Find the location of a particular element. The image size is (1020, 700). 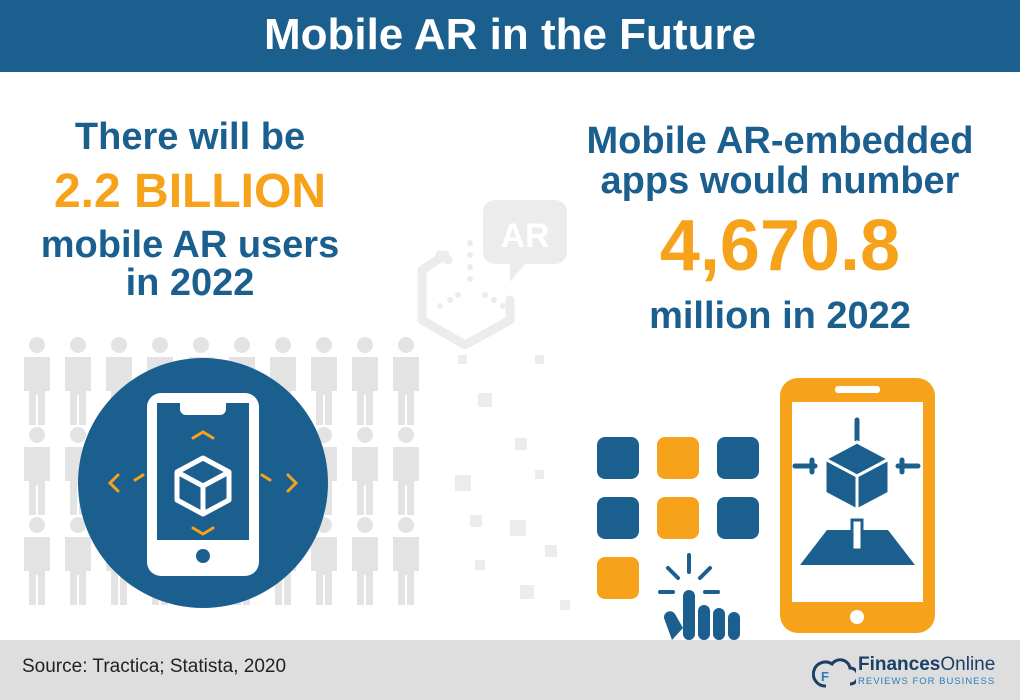

page-title: Mobile AR in the Future is located at coordinates (510, 34).